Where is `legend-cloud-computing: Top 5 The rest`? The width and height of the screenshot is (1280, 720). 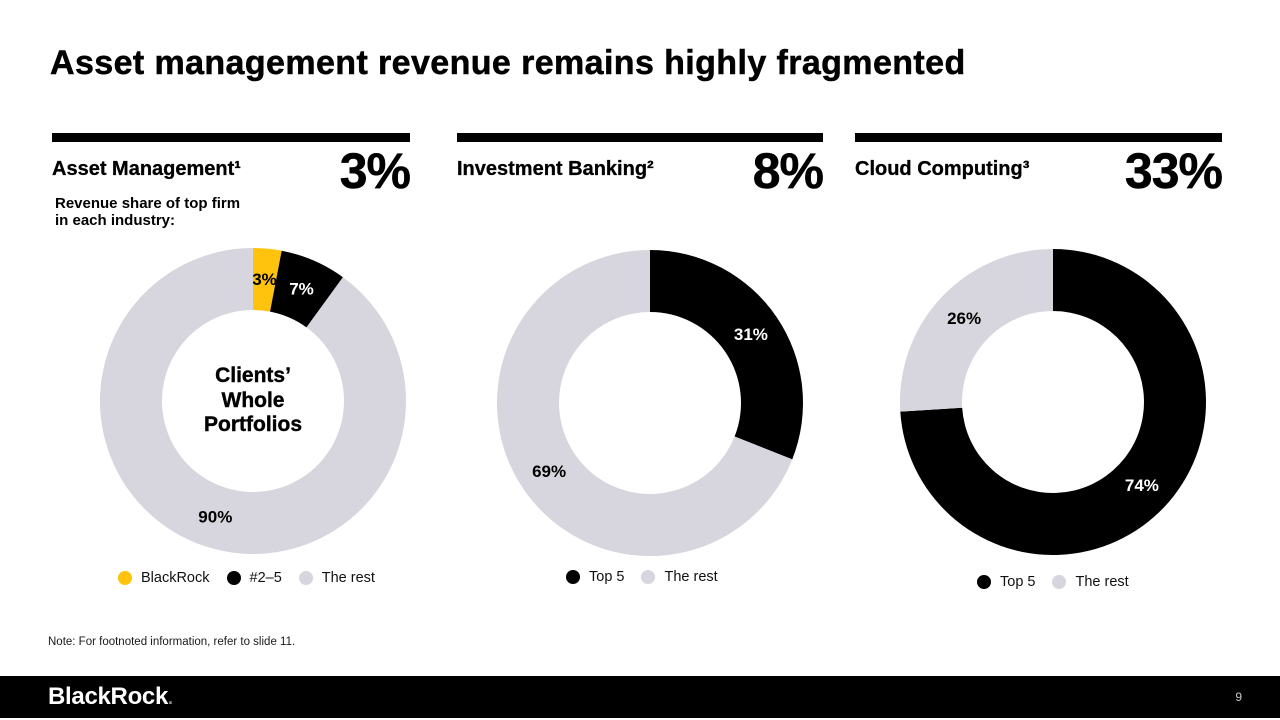
legend-cloud-computing: Top 5 The rest is located at coordinates (1053, 582).